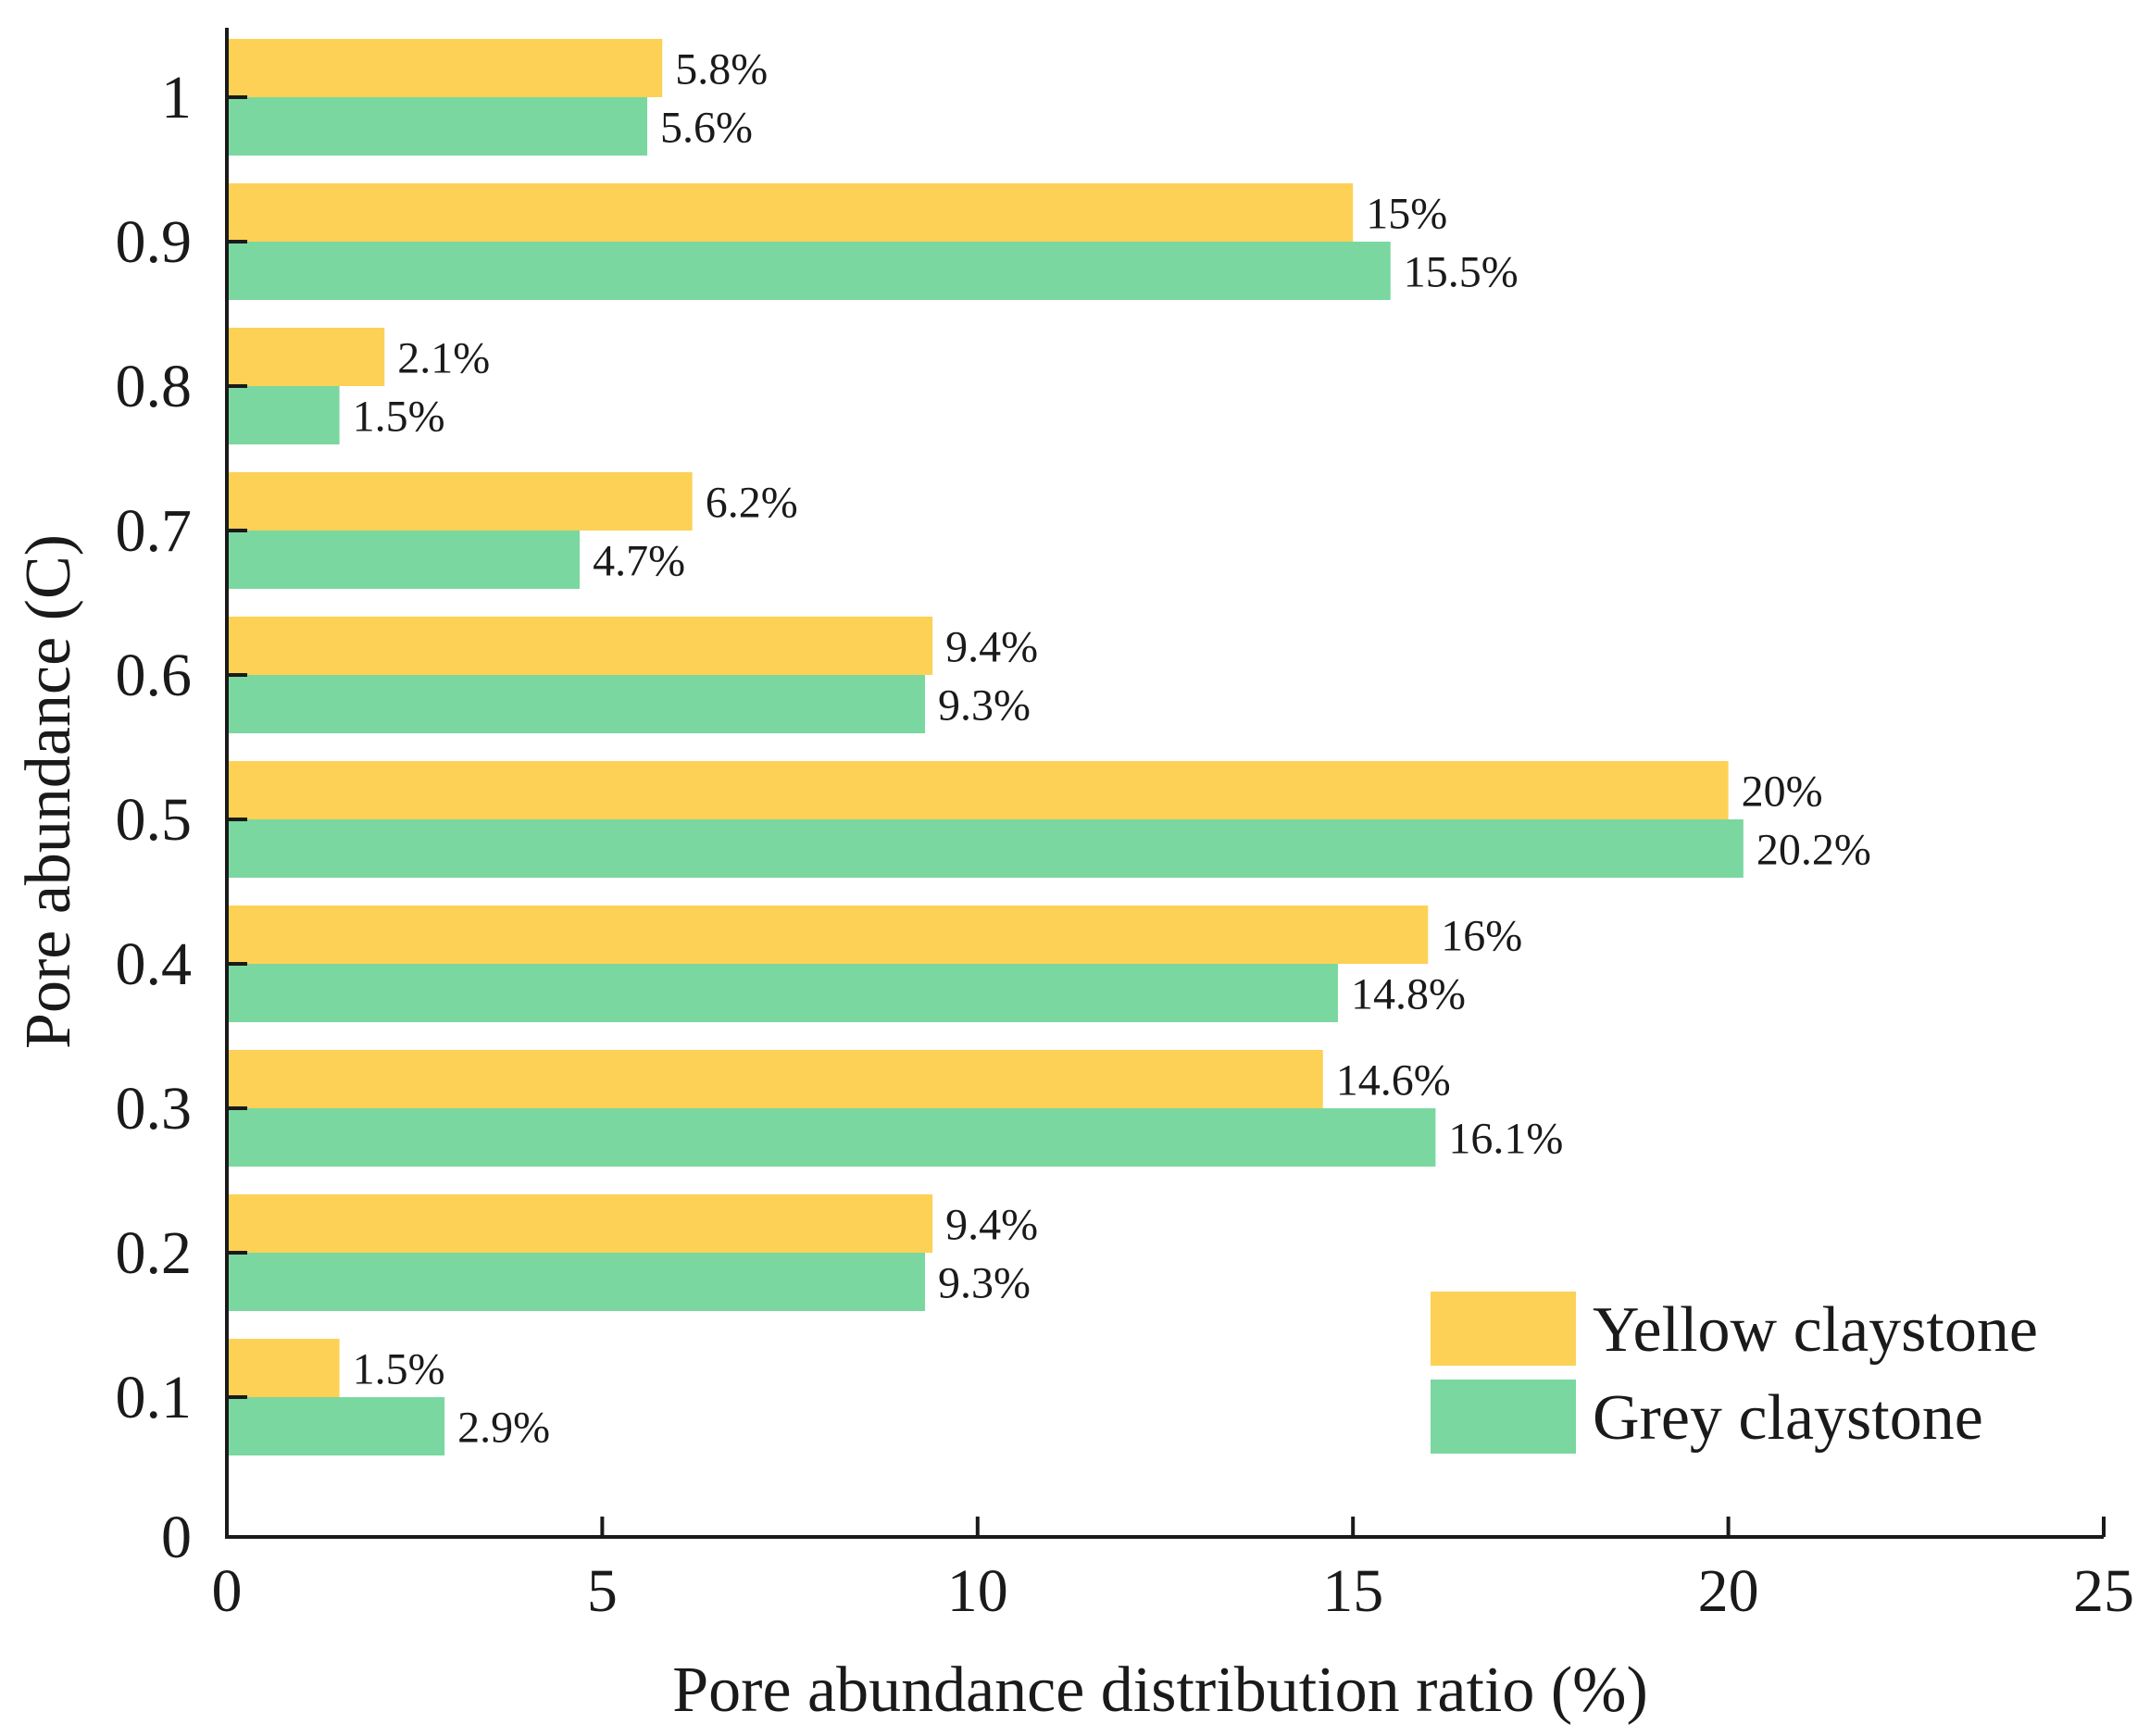  What do you see at coordinates (984, 706) in the screenshot?
I see `data-label-grey-0.6: 9.3%` at bounding box center [984, 706].